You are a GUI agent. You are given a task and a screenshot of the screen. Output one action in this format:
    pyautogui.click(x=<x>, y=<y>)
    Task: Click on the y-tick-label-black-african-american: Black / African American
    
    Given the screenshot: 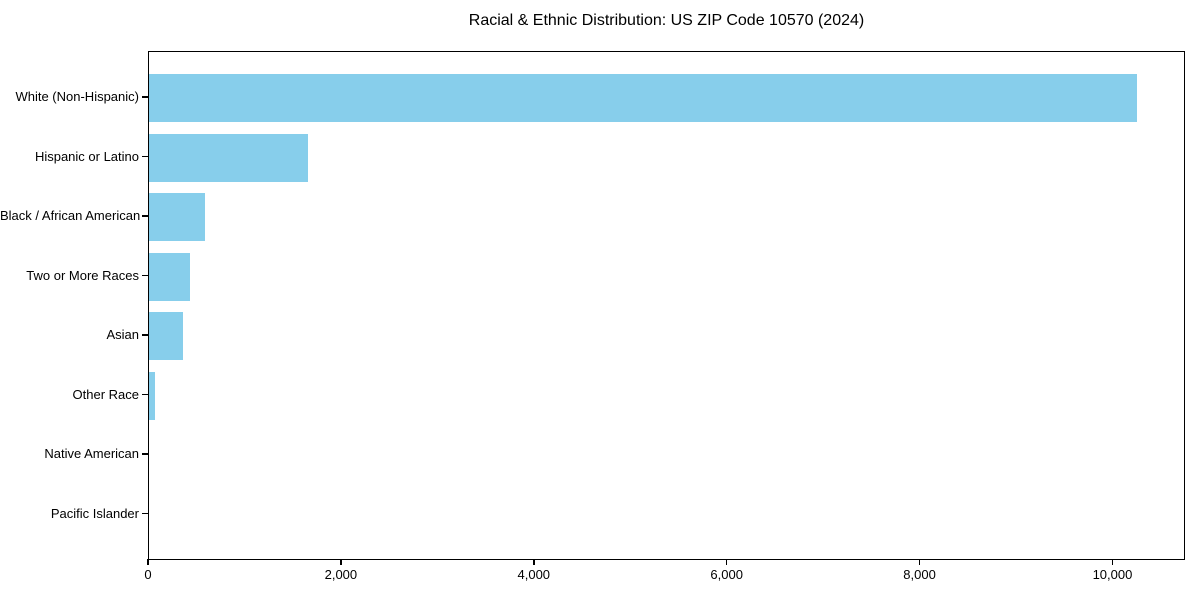 What is the action you would take?
    pyautogui.click(x=70, y=215)
    